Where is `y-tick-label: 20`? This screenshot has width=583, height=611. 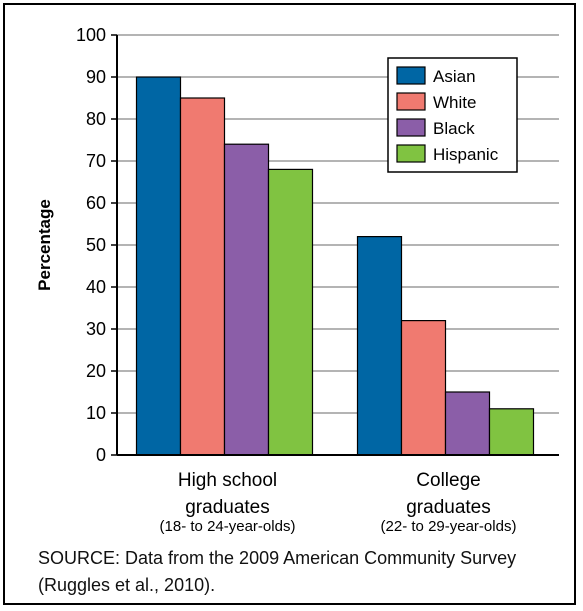
y-tick-label: 20 is located at coordinates (96, 371).